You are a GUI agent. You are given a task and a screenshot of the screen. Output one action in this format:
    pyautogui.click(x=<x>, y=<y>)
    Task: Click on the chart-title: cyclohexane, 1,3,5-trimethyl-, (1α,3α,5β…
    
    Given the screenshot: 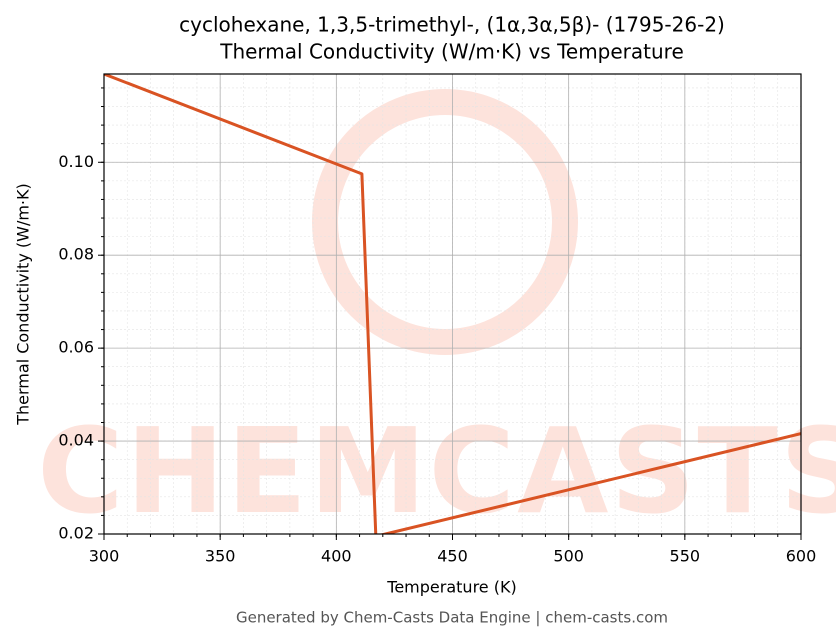 What is the action you would take?
    pyautogui.click(x=452, y=25)
    